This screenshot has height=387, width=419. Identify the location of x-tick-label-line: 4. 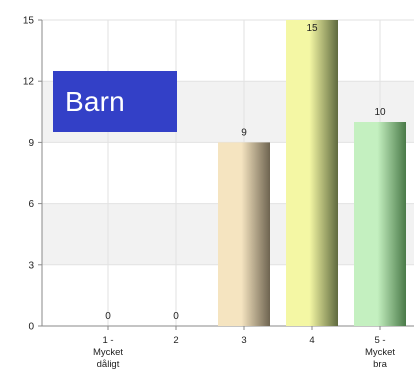
(311, 340).